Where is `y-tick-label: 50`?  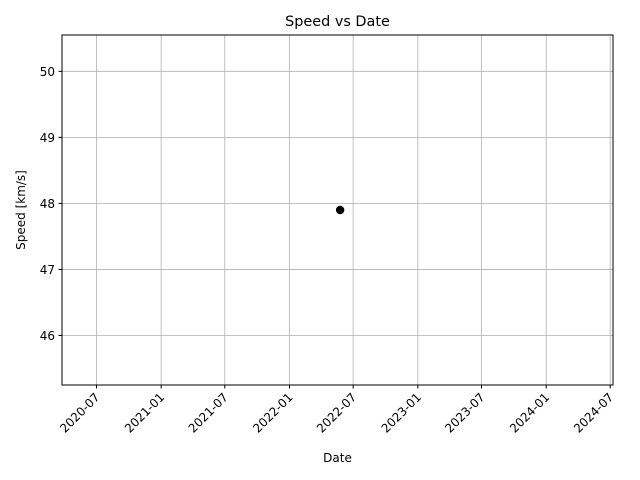 y-tick-label: 50 is located at coordinates (47, 72).